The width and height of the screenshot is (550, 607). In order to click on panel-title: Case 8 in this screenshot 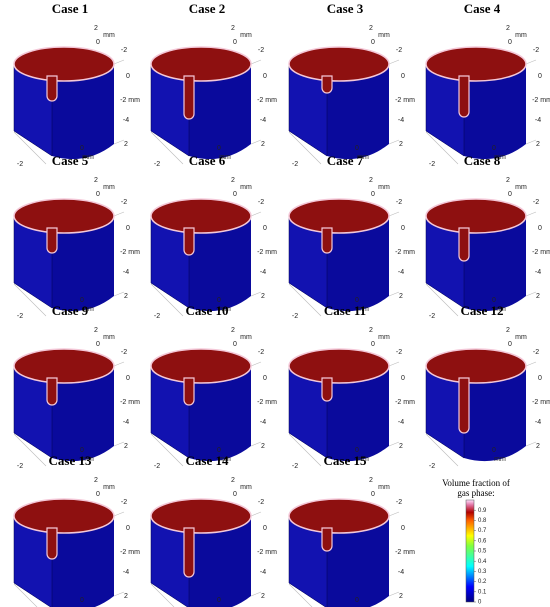, I will do `click(482, 160)`.